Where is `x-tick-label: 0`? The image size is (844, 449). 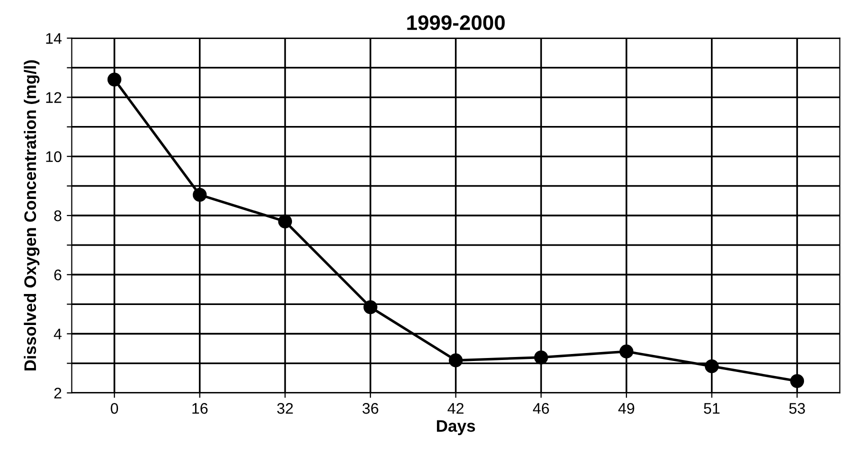
x-tick-label: 0 is located at coordinates (114, 408).